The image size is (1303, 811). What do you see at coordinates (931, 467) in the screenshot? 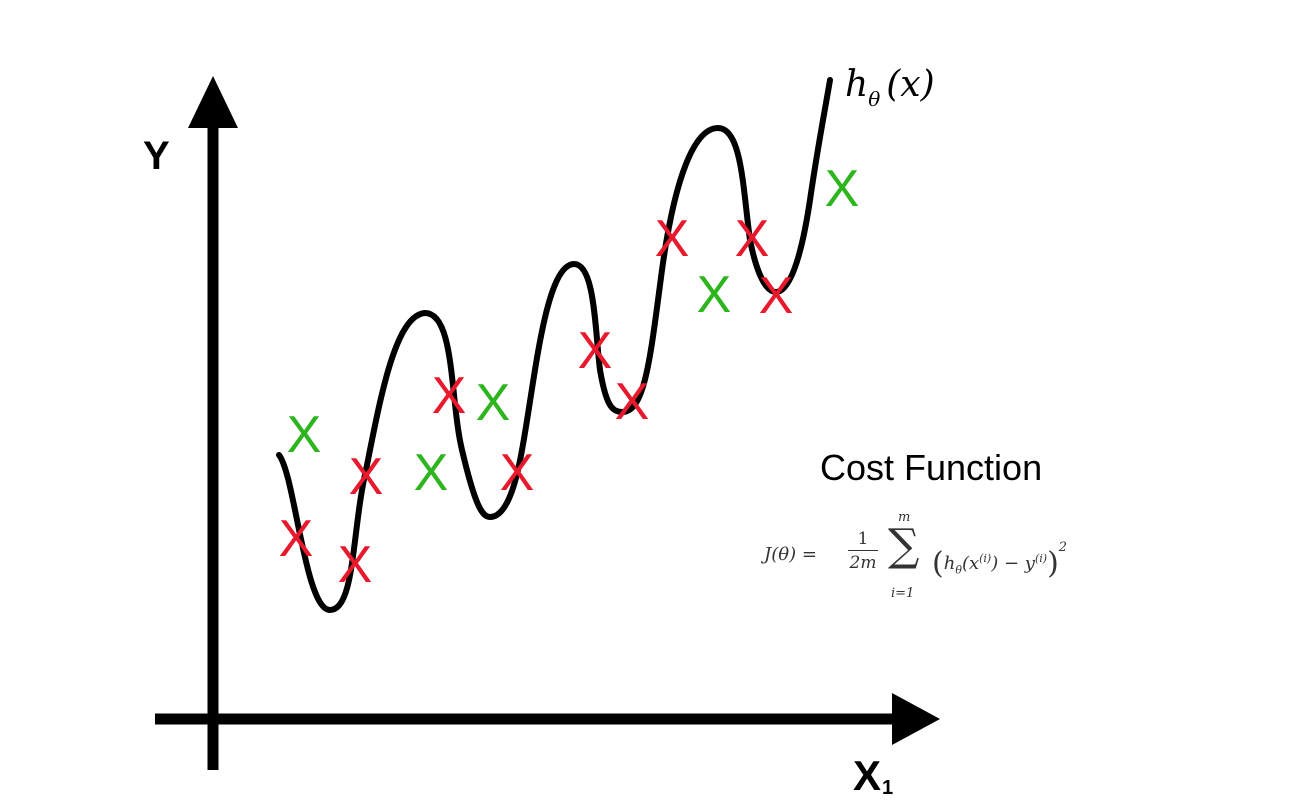
I see `cost-function-title: Cost Function` at bounding box center [931, 467].